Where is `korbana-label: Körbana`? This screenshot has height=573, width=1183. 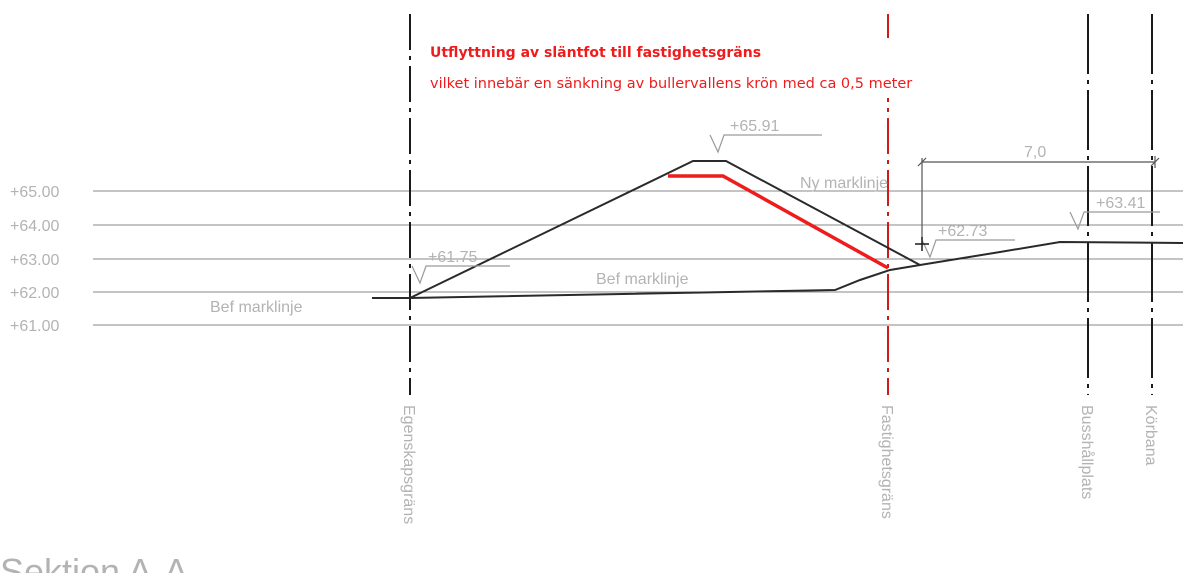
korbana-label: Körbana is located at coordinates (1150, 435).